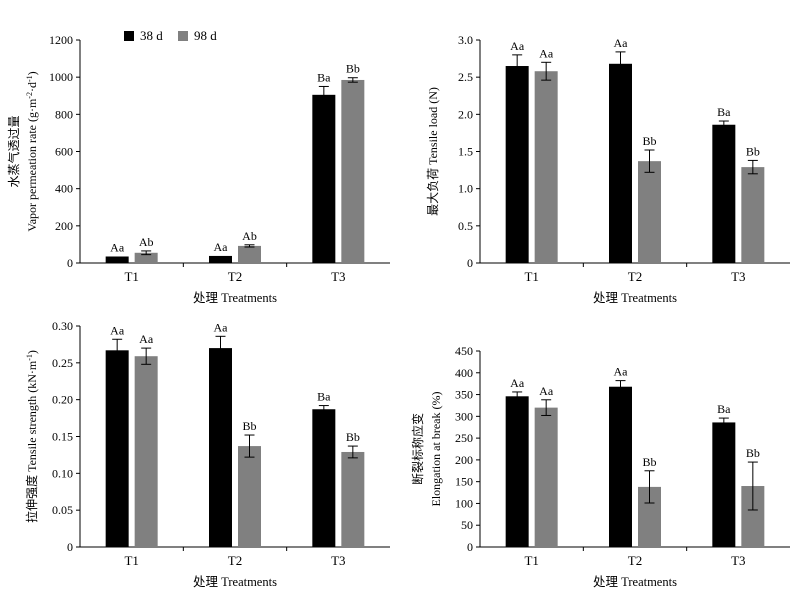 Image resolution: width=805 pixels, height=609 pixels. I want to click on y-axis-label-en: Vapor permeation rate (g·m-2·d-1), so click(32, 151).